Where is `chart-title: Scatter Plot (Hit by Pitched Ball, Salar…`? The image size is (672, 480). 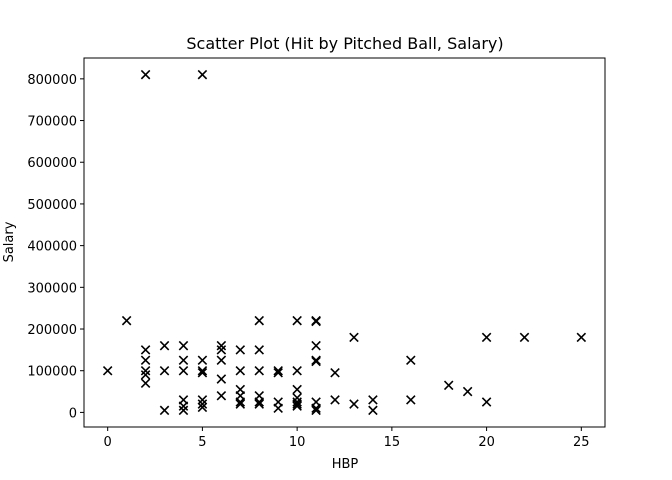 chart-title: Scatter Plot (Hit by Pitched Ball, Salar… is located at coordinates (344, 43).